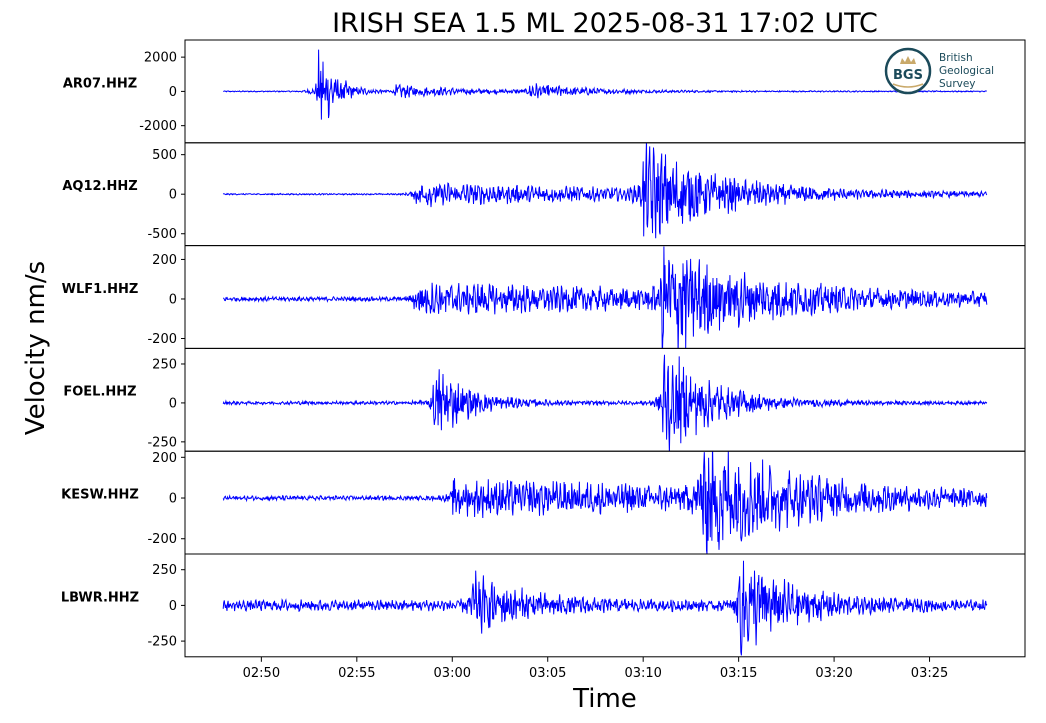 The image size is (1046, 723). I want to click on x-tick-label: 03:15, so click(738, 673).